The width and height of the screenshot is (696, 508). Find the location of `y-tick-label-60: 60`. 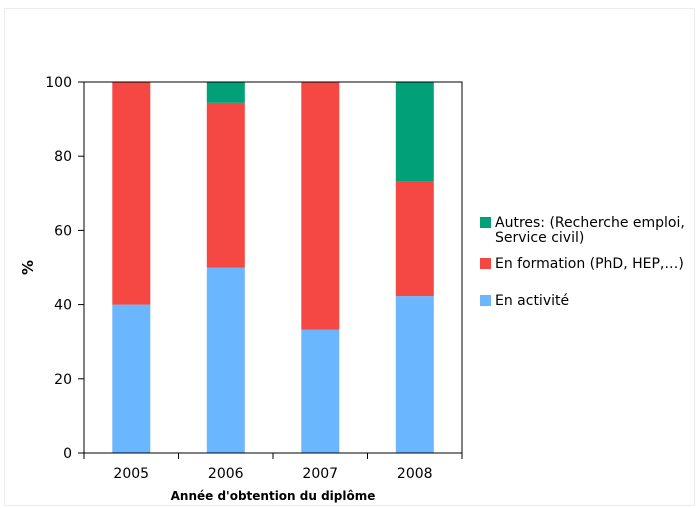

y-tick-label-60: 60 is located at coordinates (63, 231).